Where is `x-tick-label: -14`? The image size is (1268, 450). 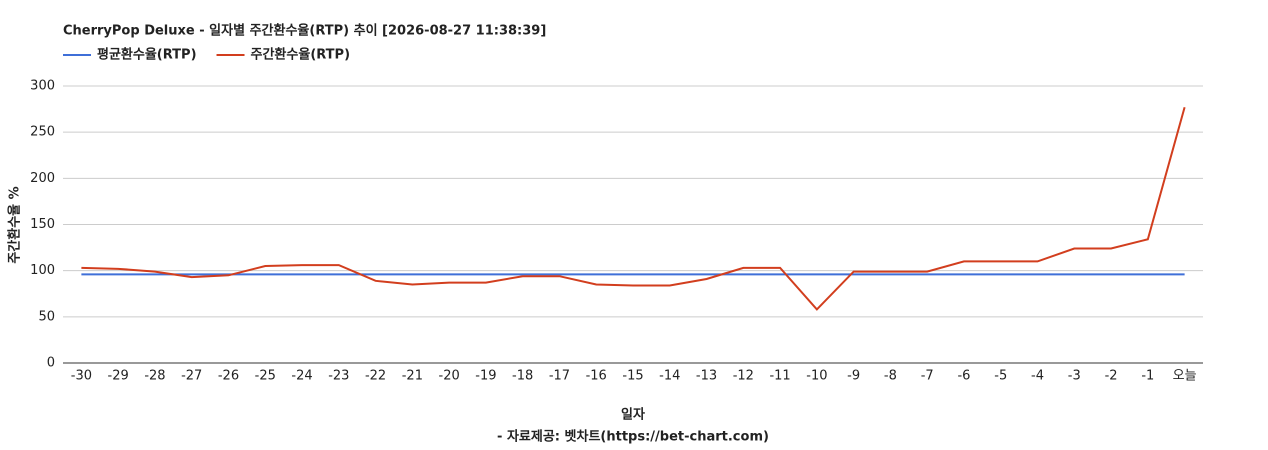
x-tick-label: -14 is located at coordinates (669, 376).